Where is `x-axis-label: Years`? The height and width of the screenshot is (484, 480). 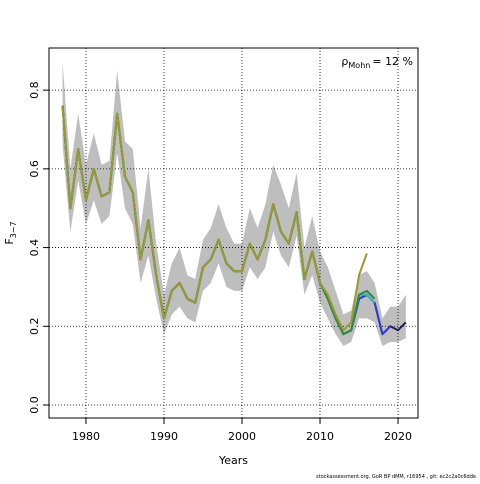
x-axis-label: Years is located at coordinates (233, 460).